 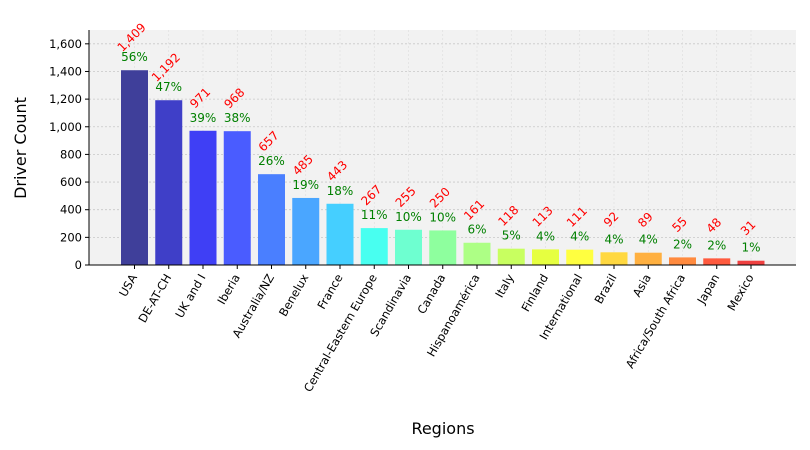 I want to click on y-tick-label: 600, so click(x=71, y=182).